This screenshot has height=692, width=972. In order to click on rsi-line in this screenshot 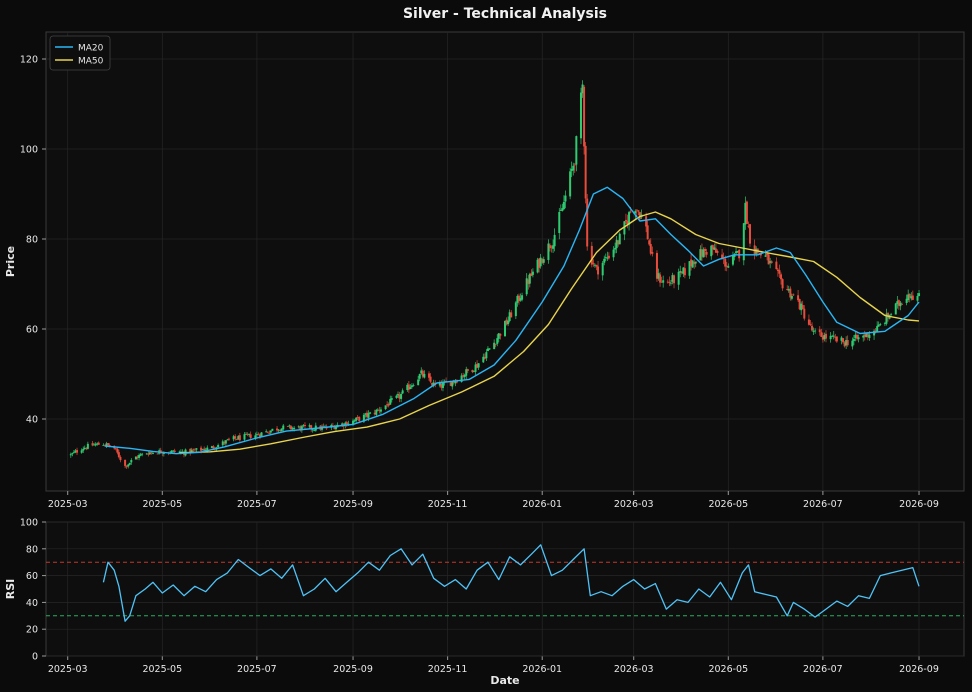, I will do `click(511, 583)`.